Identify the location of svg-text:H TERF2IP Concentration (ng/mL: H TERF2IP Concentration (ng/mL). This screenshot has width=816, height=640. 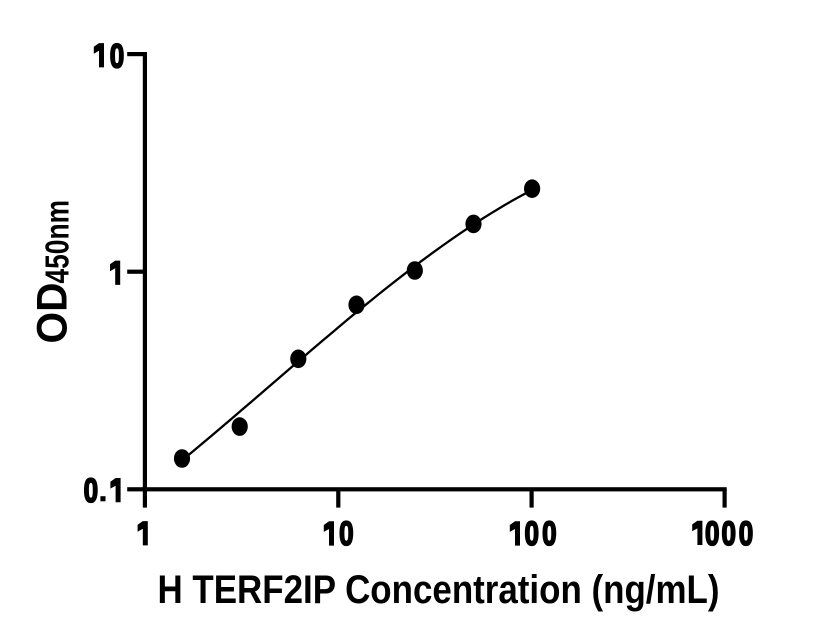
(439, 590).